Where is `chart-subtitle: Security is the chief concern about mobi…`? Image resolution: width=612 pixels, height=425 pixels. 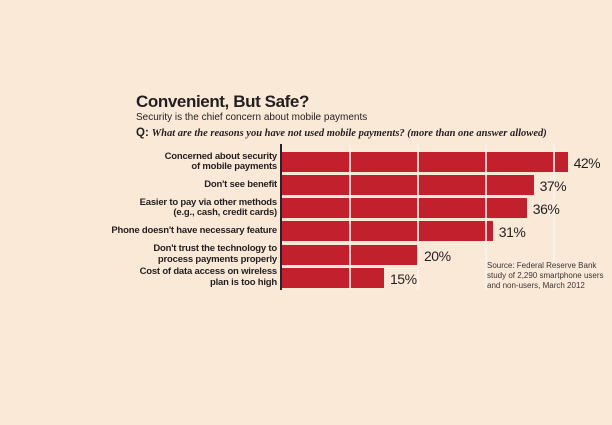
chart-subtitle: Security is the chief concern about mobi… is located at coordinates (252, 117).